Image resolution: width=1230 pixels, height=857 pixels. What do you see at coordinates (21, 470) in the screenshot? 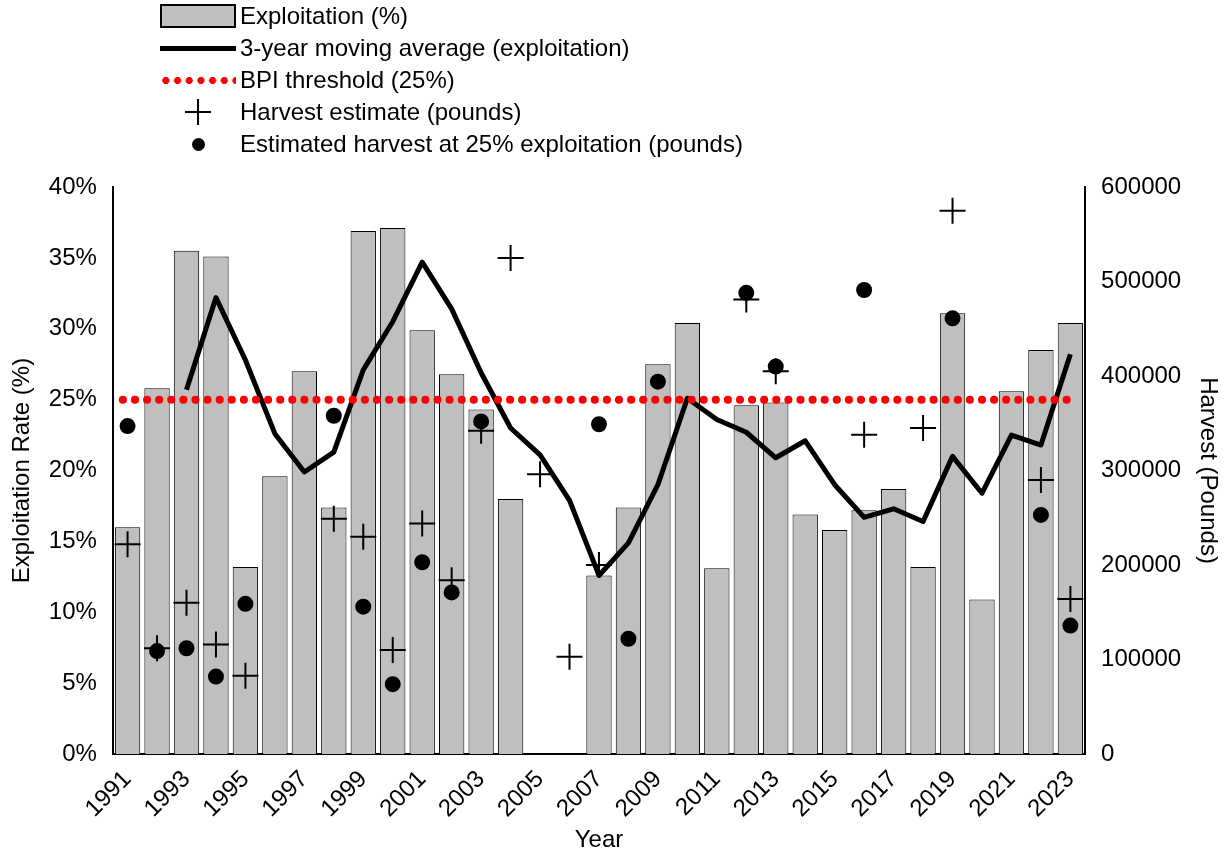
I see `y-axis-title: Exploitation Rate (%)` at bounding box center [21, 470].